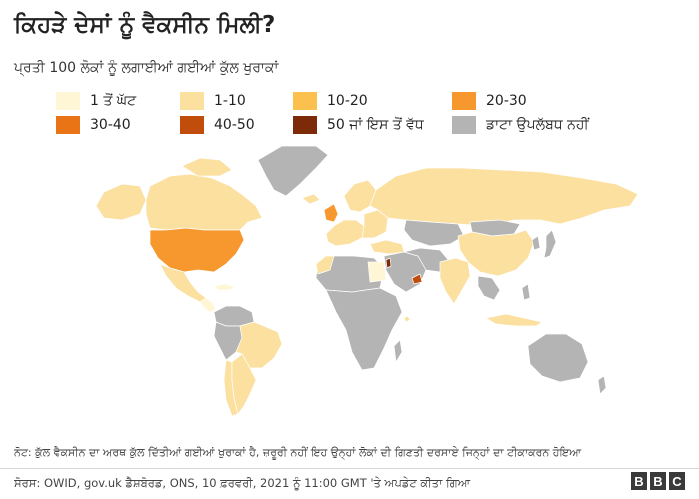 This screenshot has height=499, width=699. Describe the element at coordinates (375, 125) in the screenshot. I see `legend-label: 50 ਜਾਂ ਇਸ ਤੋਂ ਵੱਧ` at that location.